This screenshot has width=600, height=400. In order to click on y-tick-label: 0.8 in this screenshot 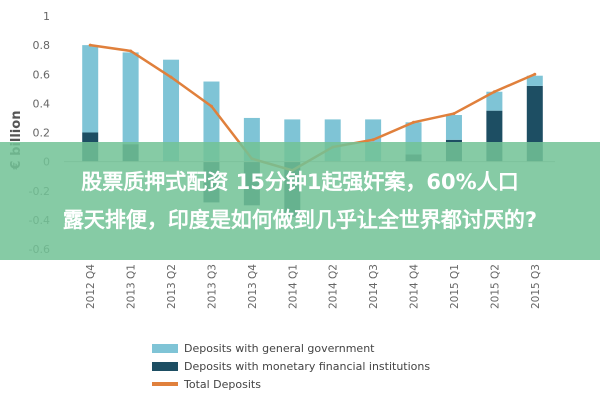, I will do `click(42, 45)`.